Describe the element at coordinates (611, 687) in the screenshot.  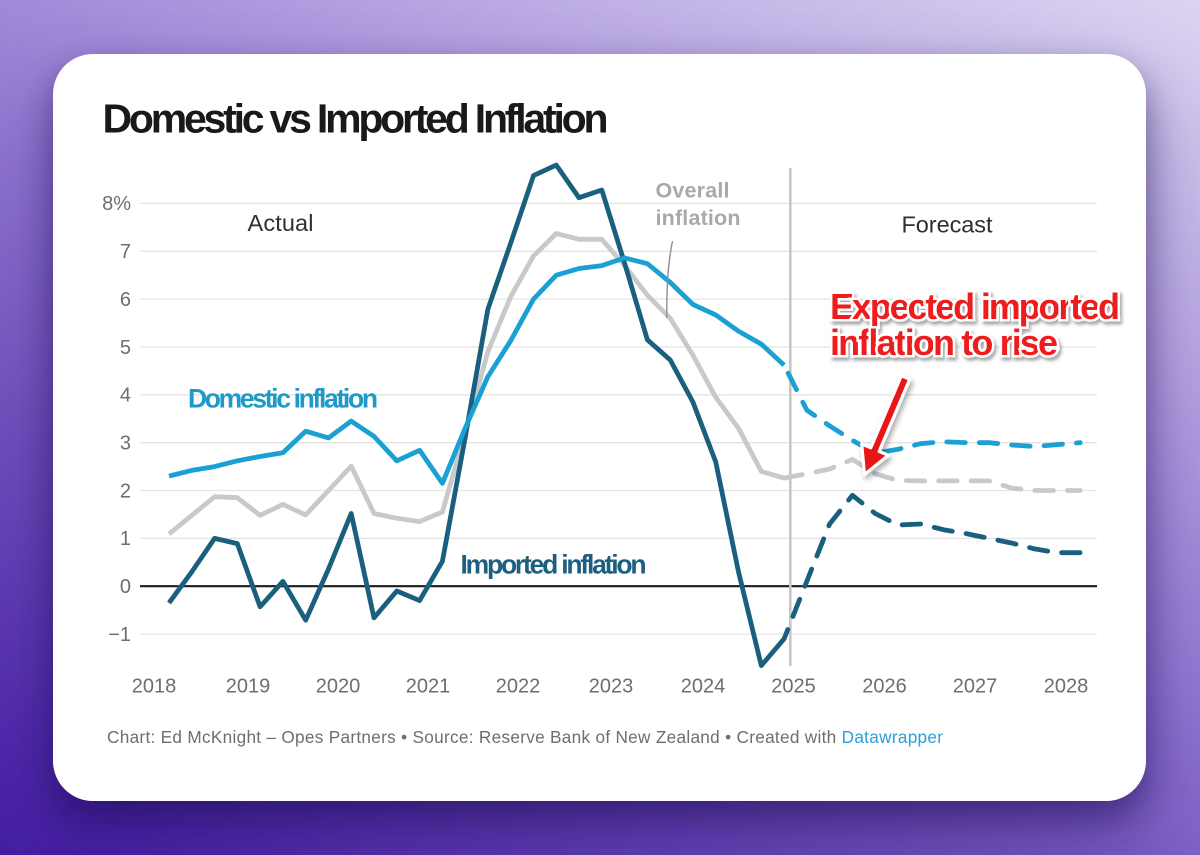
I see `svg-text: 2023` at that location.